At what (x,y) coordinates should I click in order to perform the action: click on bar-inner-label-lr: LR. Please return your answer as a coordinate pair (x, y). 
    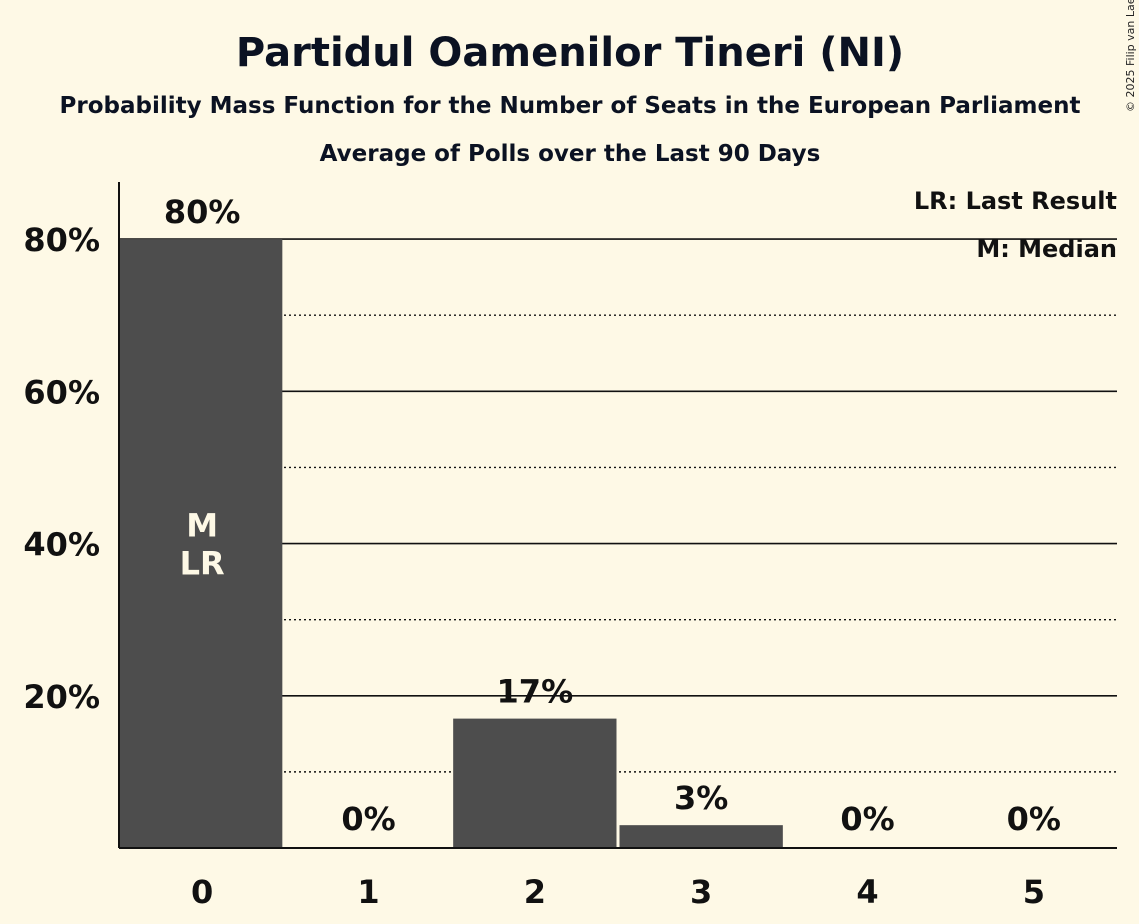
    Looking at the image, I should click on (202, 564).